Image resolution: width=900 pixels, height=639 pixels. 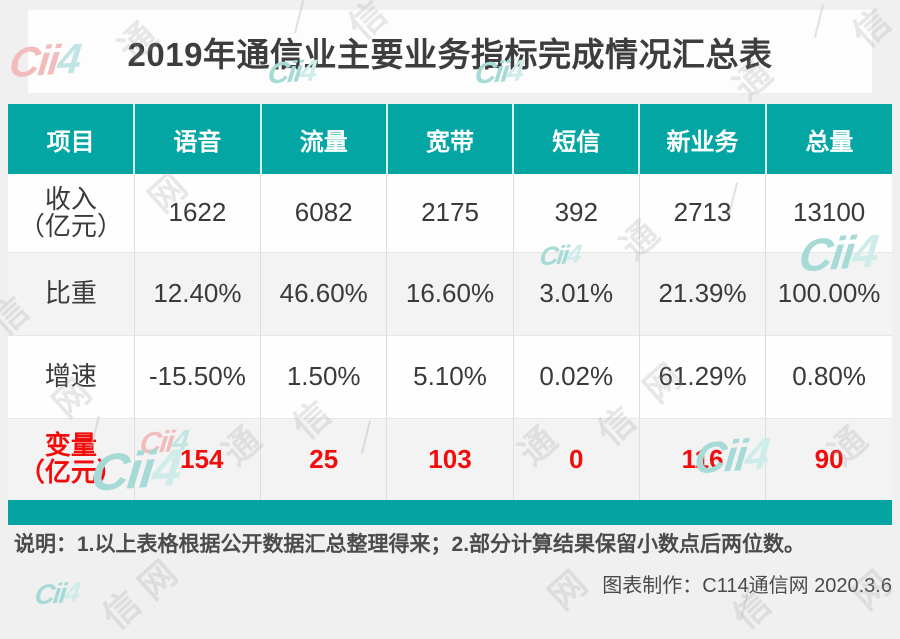 I want to click on table-footer-bar, so click(x=450, y=512).